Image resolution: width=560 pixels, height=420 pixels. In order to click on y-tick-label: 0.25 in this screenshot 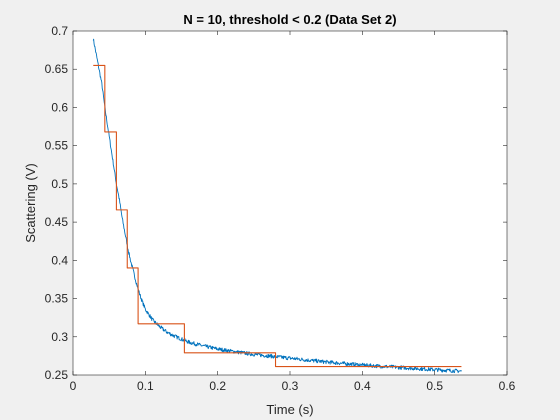, I will do `click(57, 375)`.